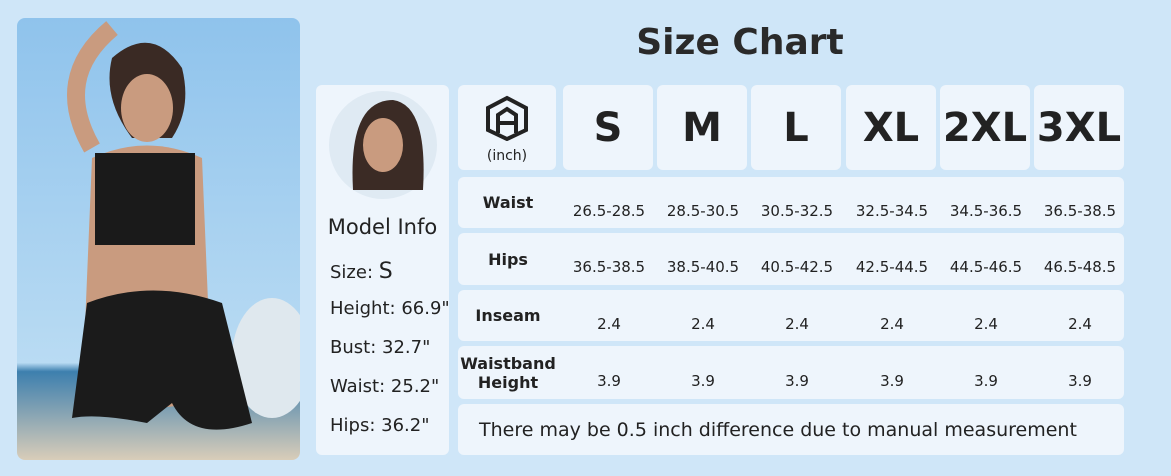 The height and width of the screenshot is (476, 1171). I want to click on size-header: 2XL, so click(985, 127).